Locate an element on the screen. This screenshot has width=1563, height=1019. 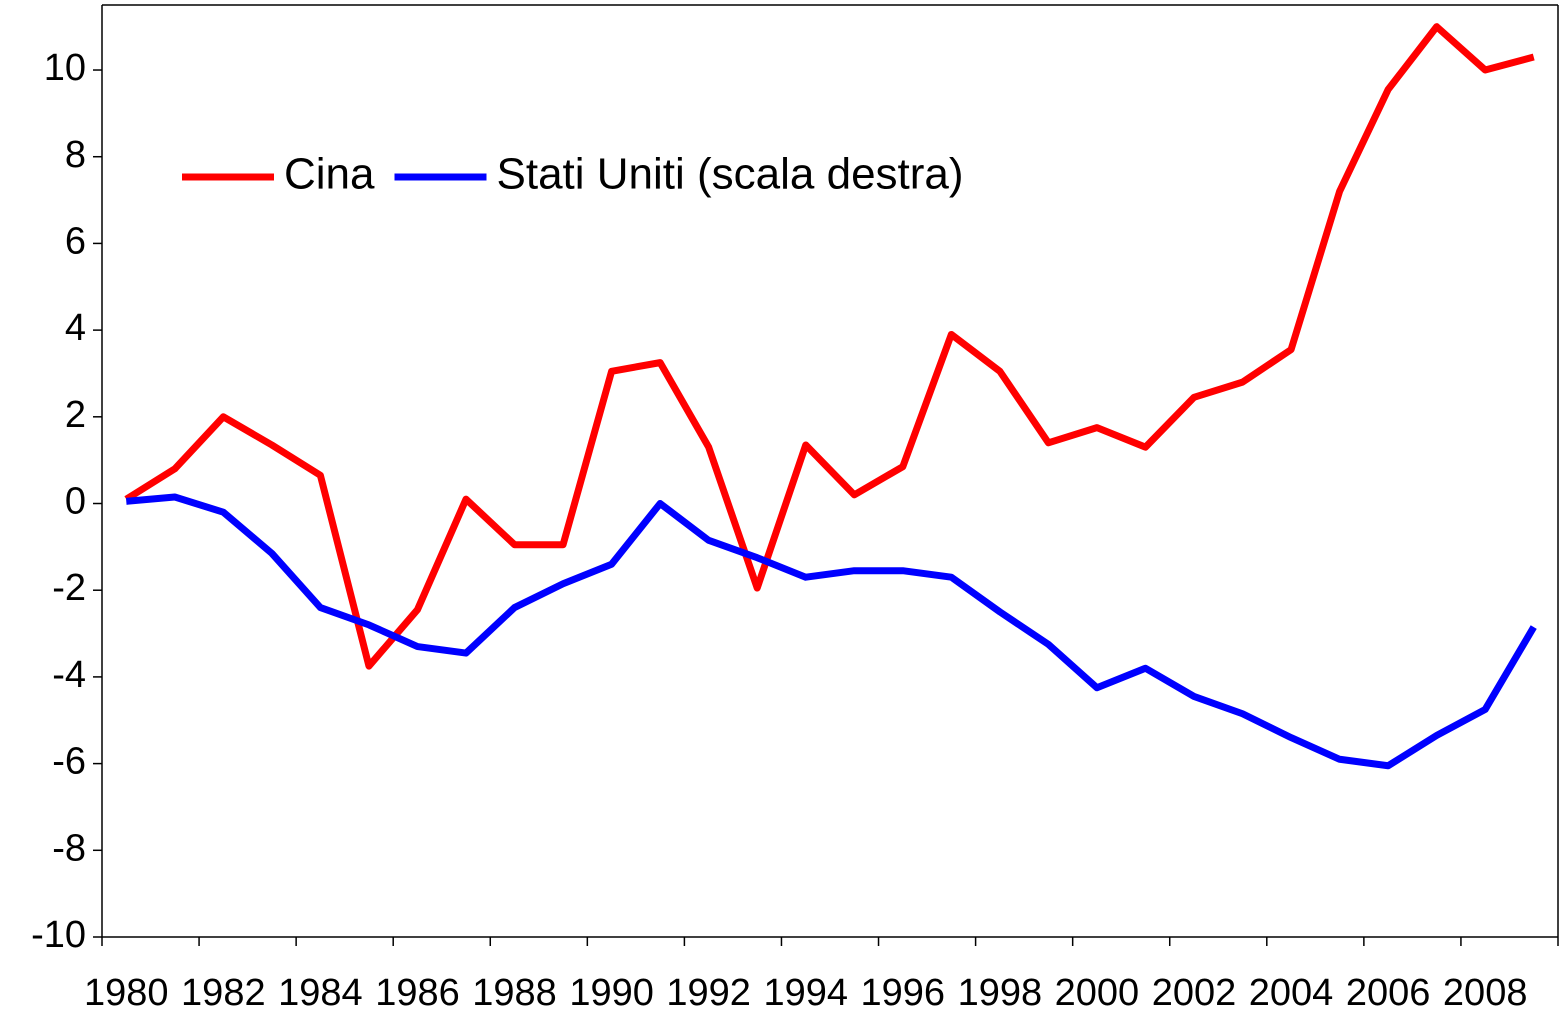
legend-label: Stati Uniti (scala destra) is located at coordinates (730, 174).